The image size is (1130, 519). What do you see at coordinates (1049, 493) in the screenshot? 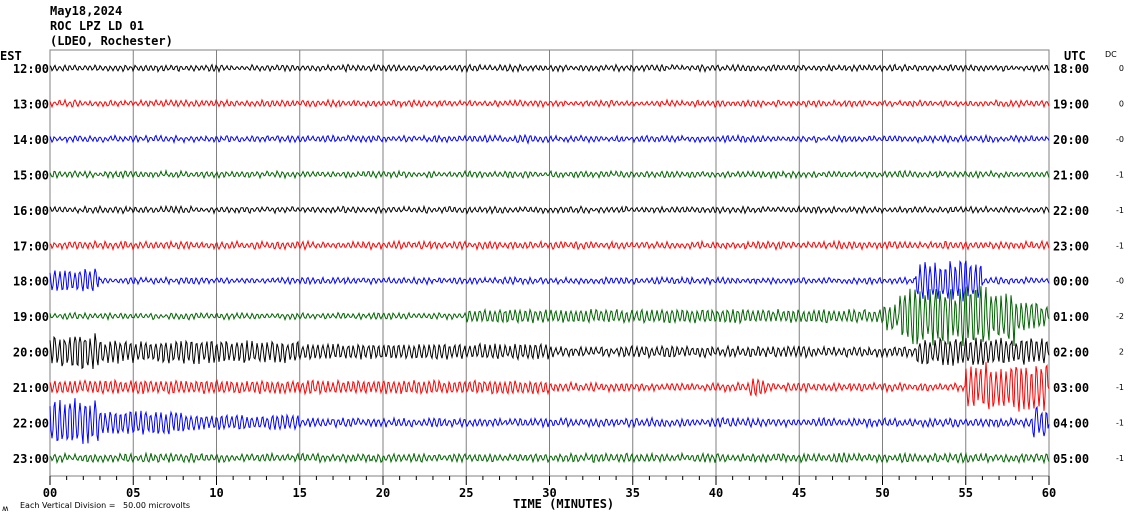
I see `x-tick-label: 60` at bounding box center [1049, 493].